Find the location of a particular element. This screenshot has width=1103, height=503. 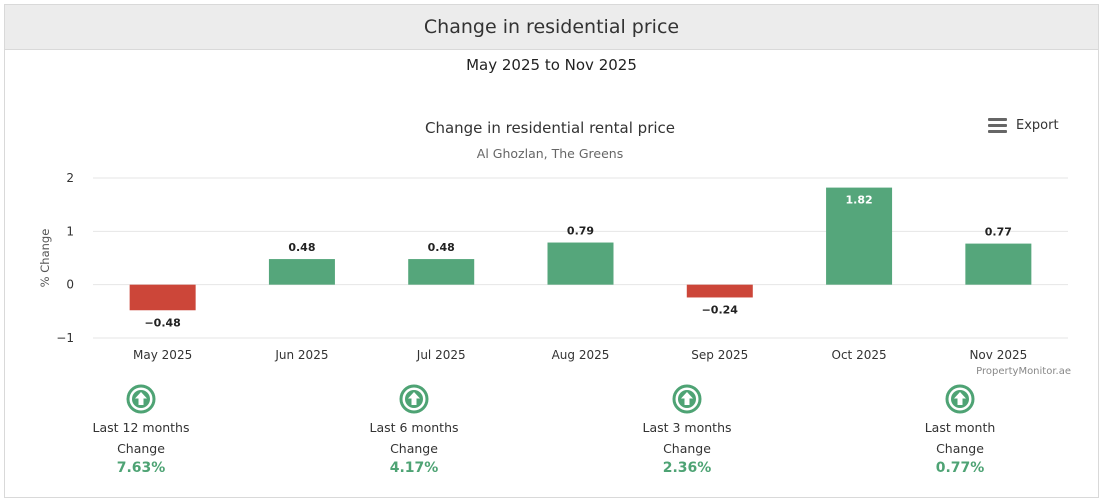

stat-last-3-months: Last 3 months Change 2.36% is located at coordinates (687, 430).